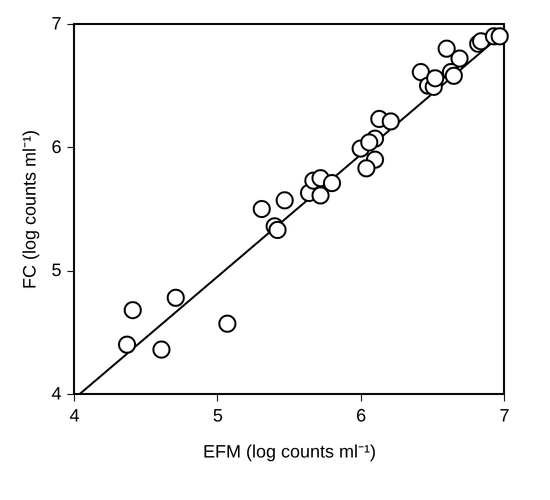 The height and width of the screenshot is (500, 550). I want to click on x-tick-label: 5, so click(217, 416).